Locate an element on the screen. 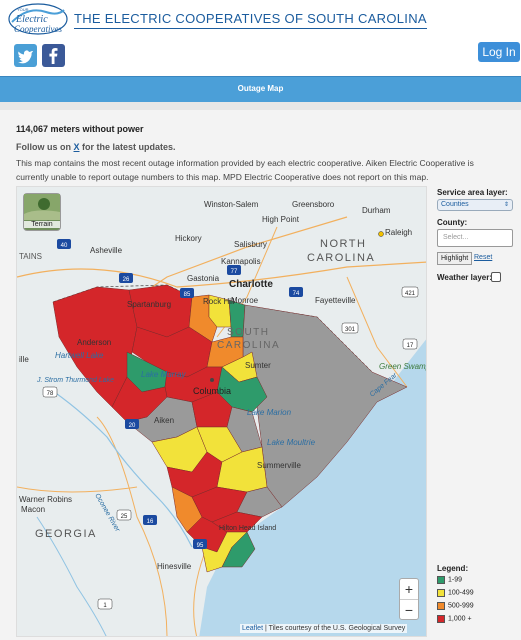 This screenshot has height=640, width=521. label-monroe: Monroe is located at coordinates (245, 300).